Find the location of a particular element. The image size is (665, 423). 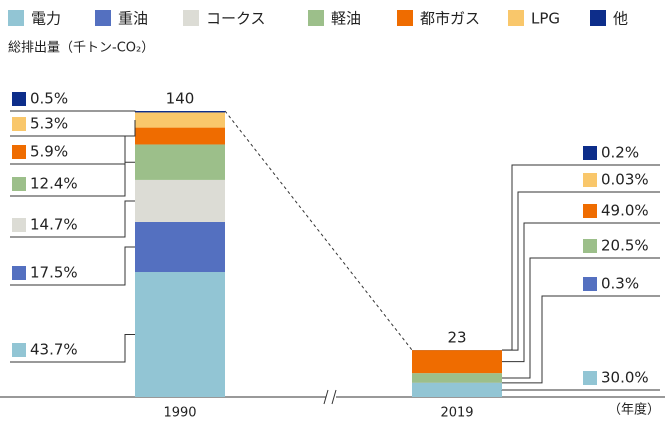

legend-label: 重油 is located at coordinates (133, 19).